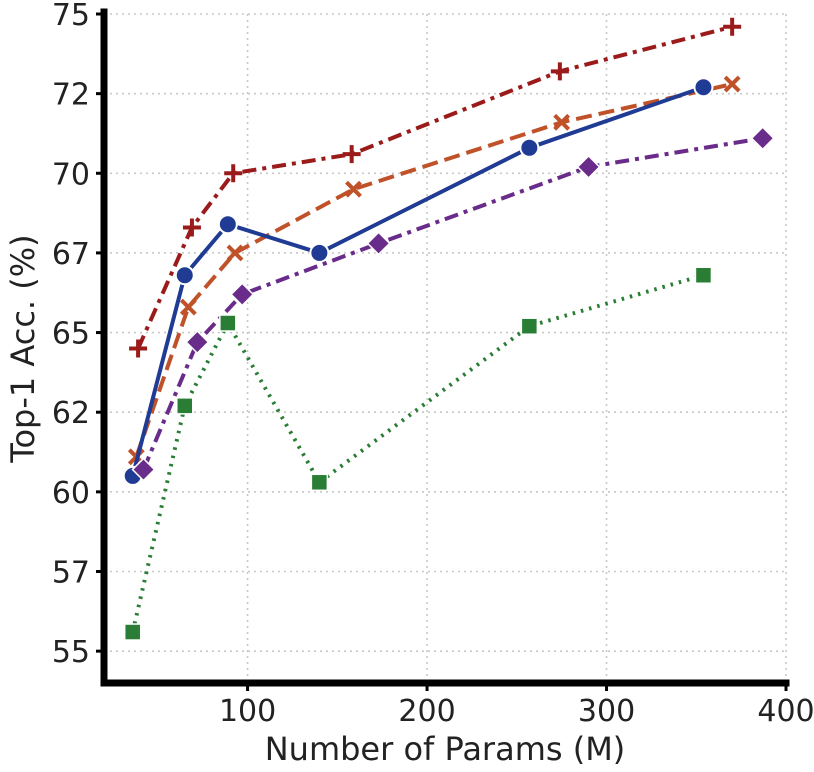  Describe the element at coordinates (71, 652) in the screenshot. I see `y-tick-label: 55` at that location.